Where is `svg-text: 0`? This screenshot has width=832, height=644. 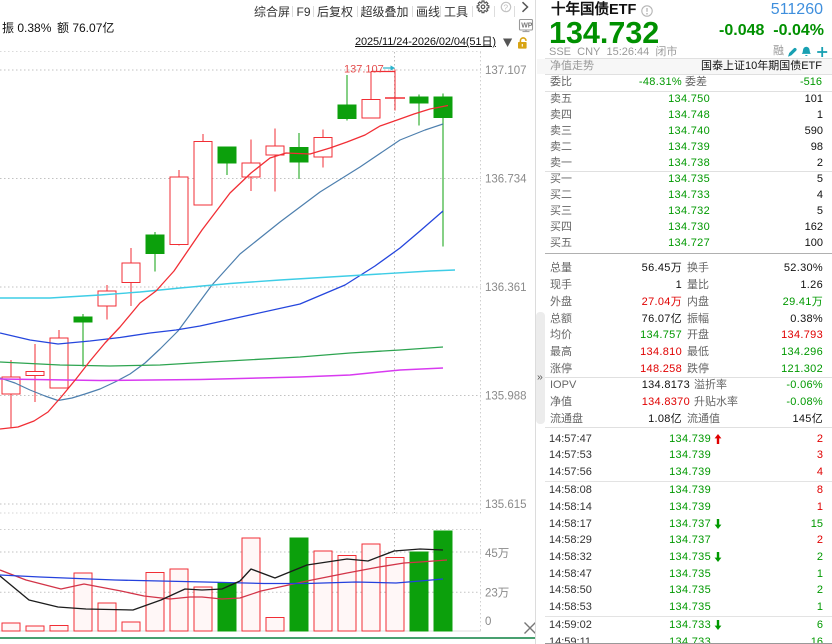
svg-text: 0 is located at coordinates (488, 622).